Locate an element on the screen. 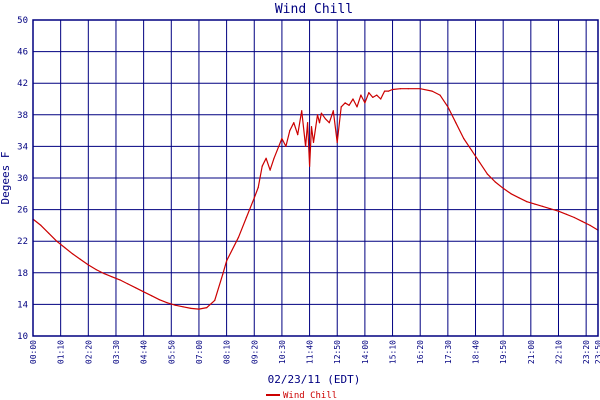 Image resolution: width=600 pixels, height=400 pixels. y-tick-label: 18 is located at coordinates (22, 274).